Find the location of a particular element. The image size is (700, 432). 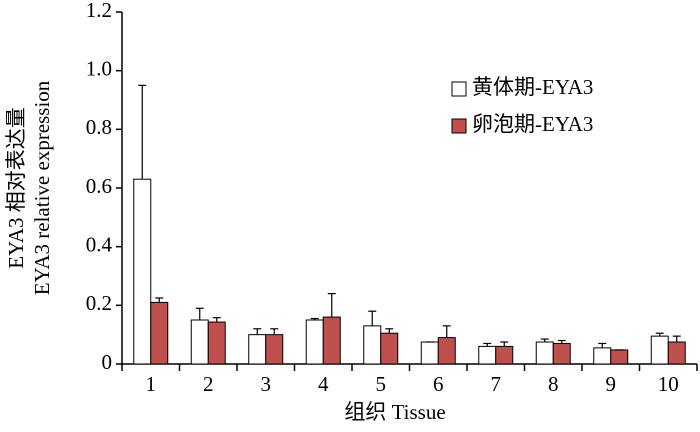

legend-label: 黄体期-EYA3 is located at coordinates (532, 87).